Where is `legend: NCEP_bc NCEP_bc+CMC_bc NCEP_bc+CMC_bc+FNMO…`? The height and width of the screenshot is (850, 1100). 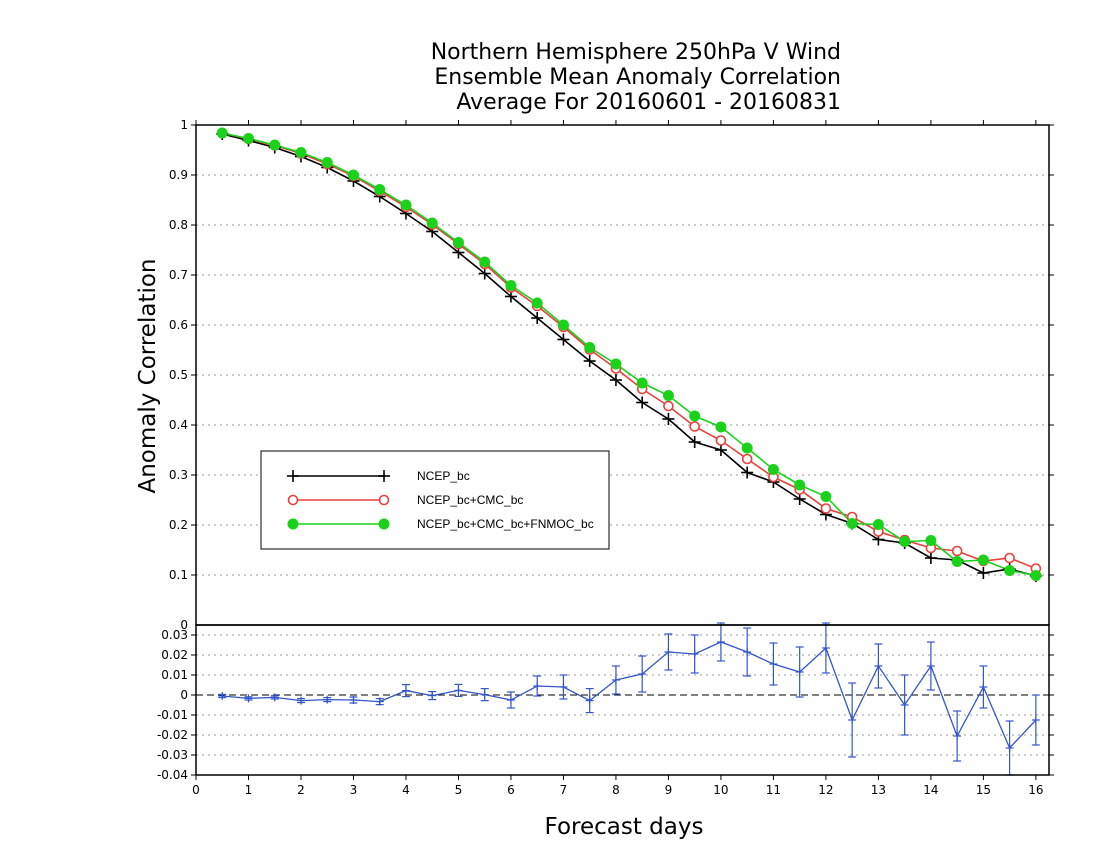 legend: NCEP_bc NCEP_bc+CMC_bc NCEP_bc+CMC_bc+FNMO… is located at coordinates (435, 500).